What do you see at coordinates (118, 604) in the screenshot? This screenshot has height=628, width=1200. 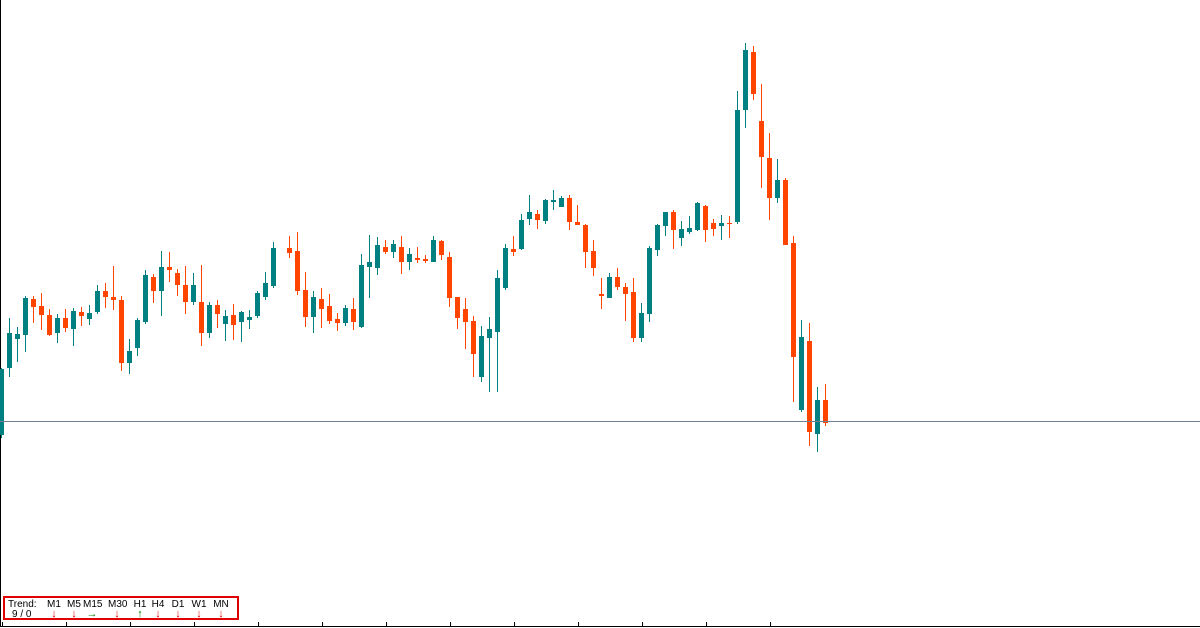 I see `timeframe-label-m30: M30` at bounding box center [118, 604].